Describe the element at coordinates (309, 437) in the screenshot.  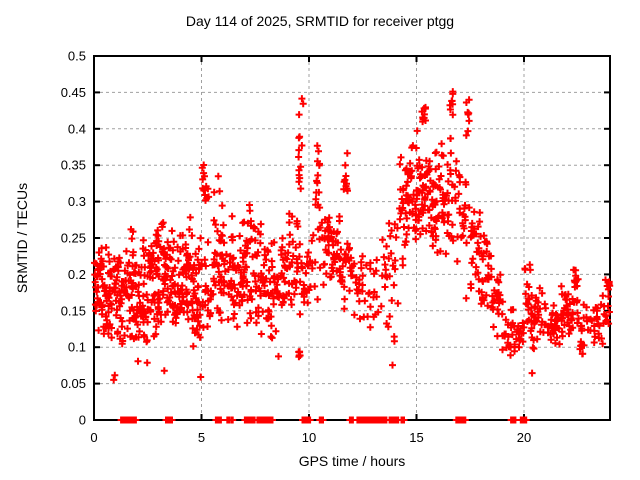
I see `x-tick-label: 10` at that location.